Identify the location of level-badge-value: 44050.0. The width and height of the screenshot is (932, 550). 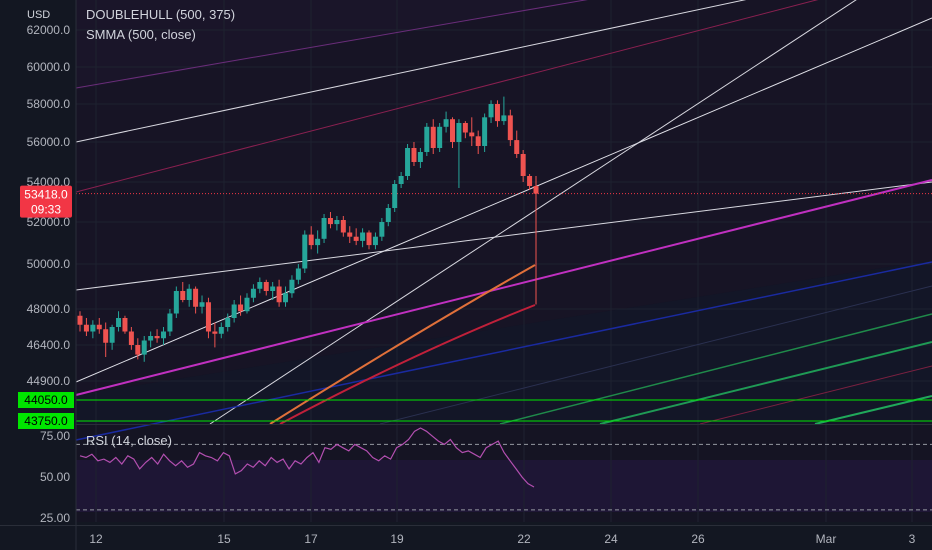
(46, 400).